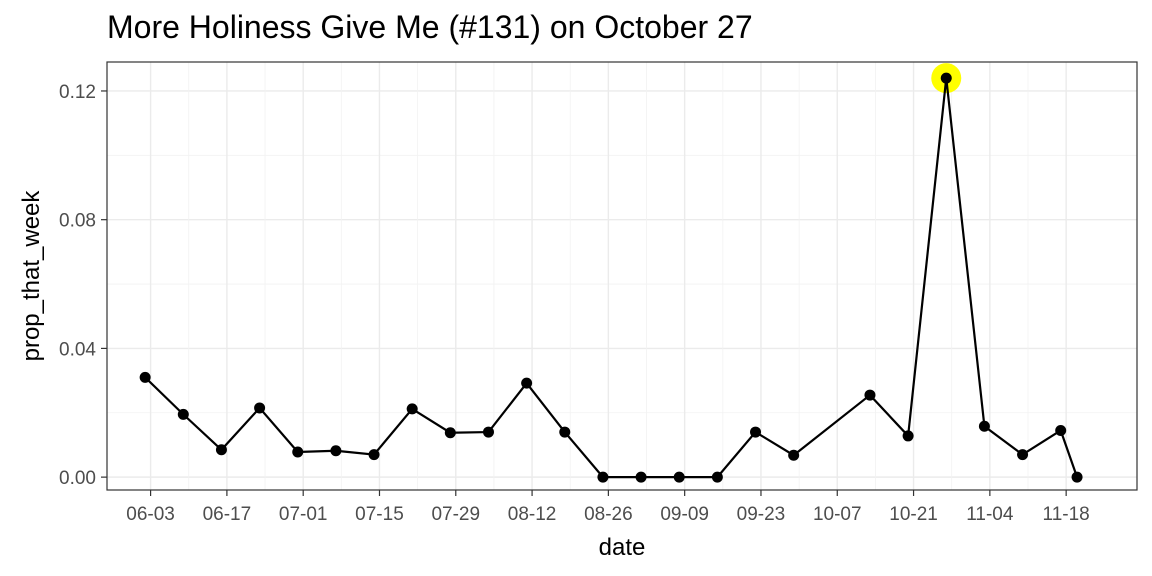  I want to click on y-axis-title: prop_that_week, so click(31, 276).